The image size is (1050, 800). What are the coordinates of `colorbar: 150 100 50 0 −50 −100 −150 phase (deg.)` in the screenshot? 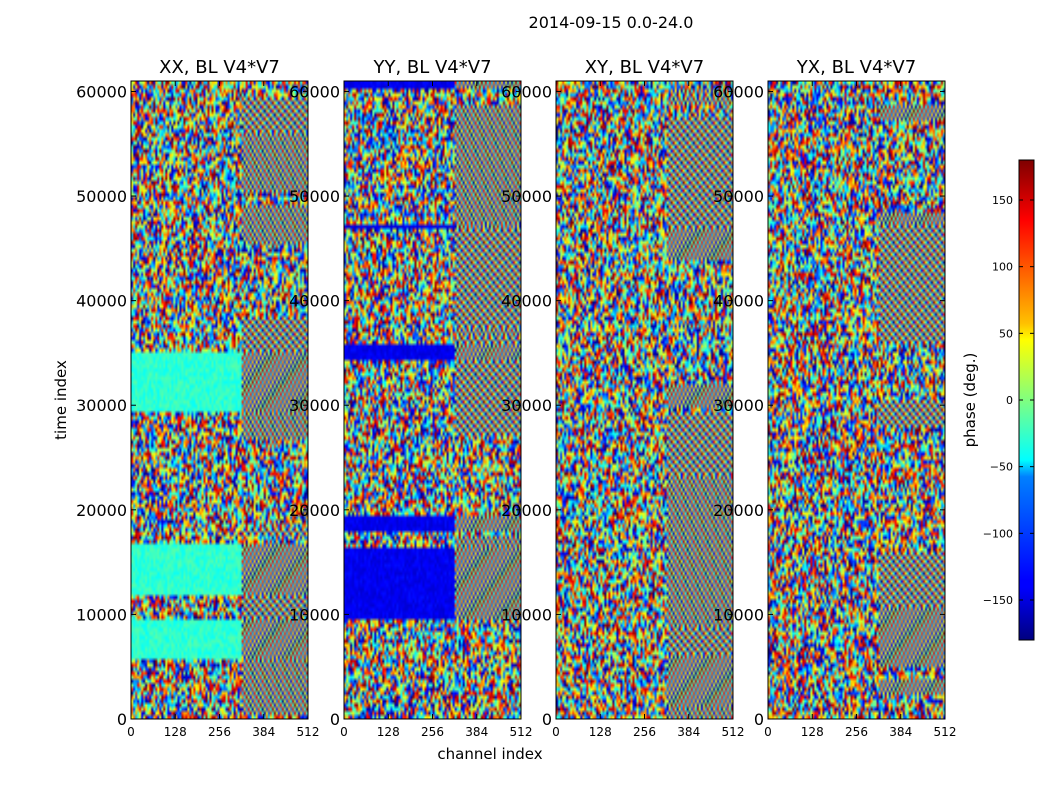 It's located at (998, 400).